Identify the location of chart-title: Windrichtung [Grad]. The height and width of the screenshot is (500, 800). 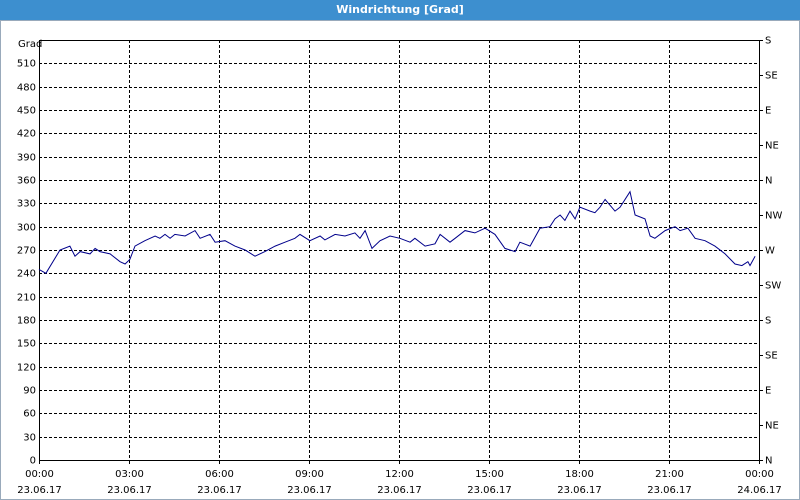
(400, 9).